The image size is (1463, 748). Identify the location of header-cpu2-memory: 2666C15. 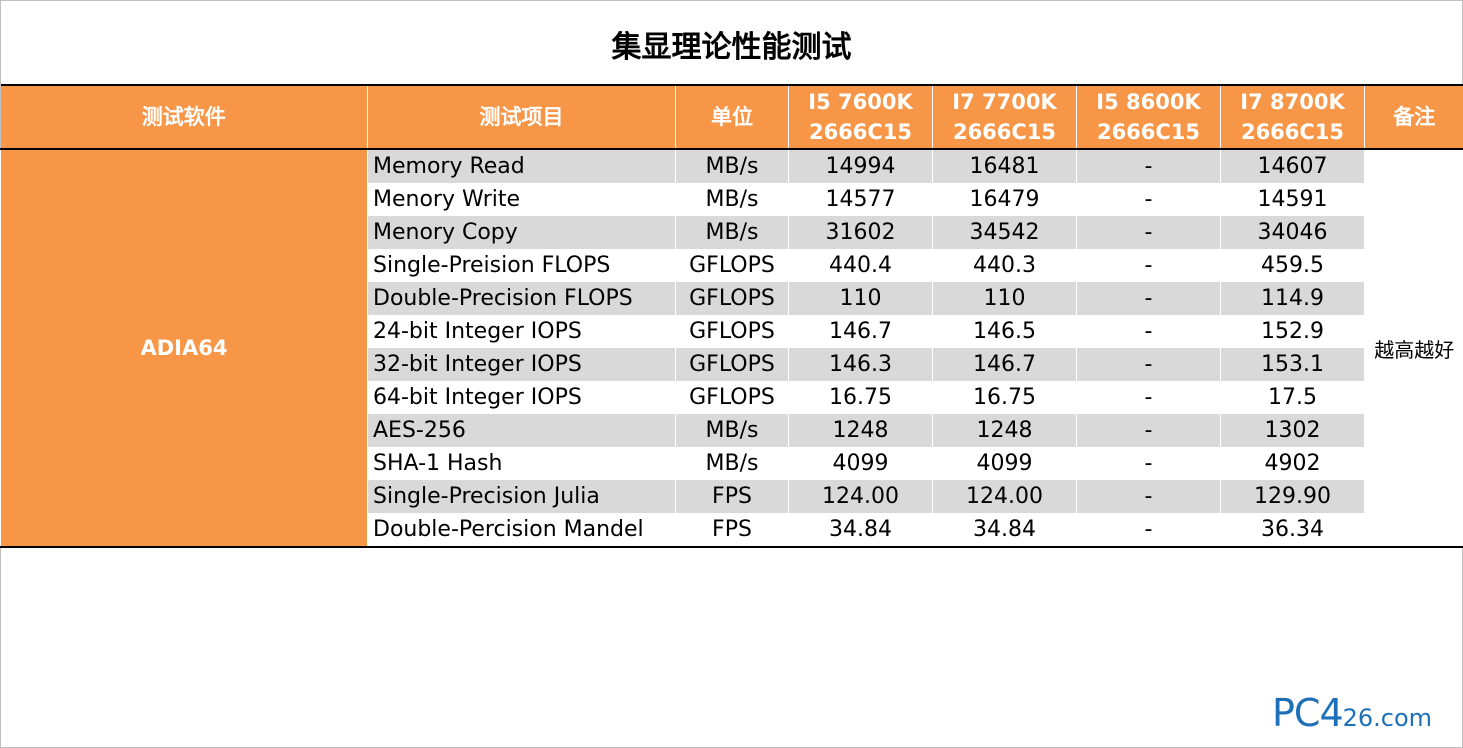
(1004, 132).